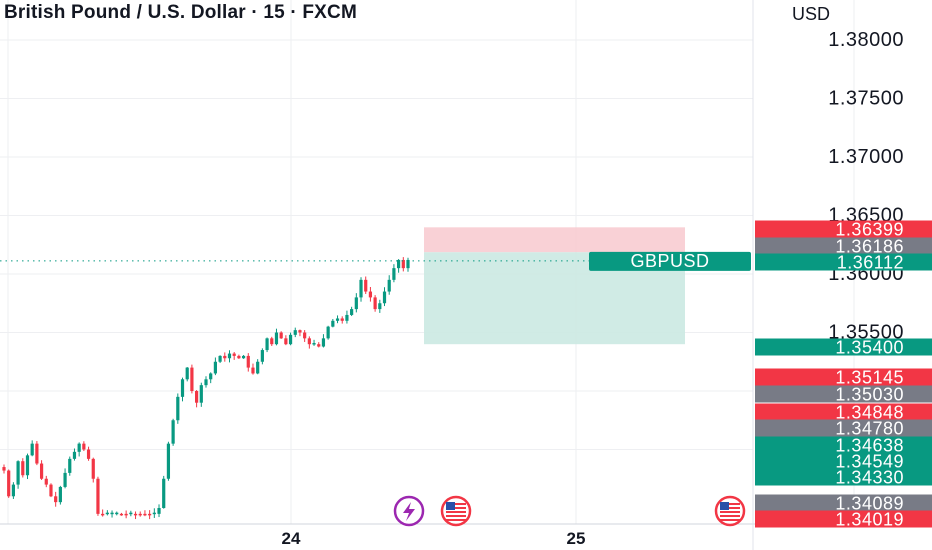 The height and width of the screenshot is (550, 932). Describe the element at coordinates (869, 446) in the screenshot. I see `price-label-value: 1.34638` at that location.